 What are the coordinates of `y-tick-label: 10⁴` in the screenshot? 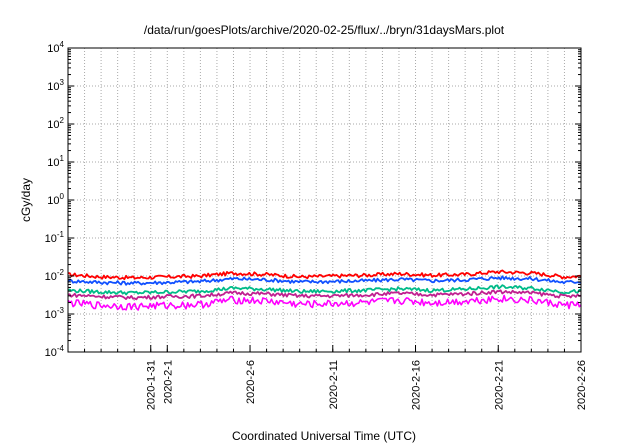 It's located at (55, 47).